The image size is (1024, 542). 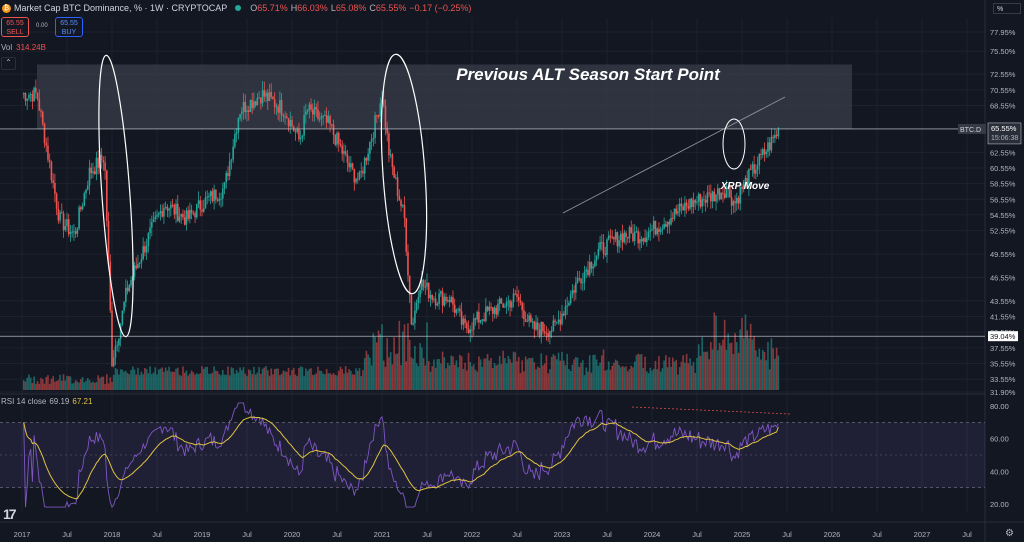 What do you see at coordinates (69, 27) in the screenshot?
I see `buy-button: 65.55 BUY` at bounding box center [69, 27].